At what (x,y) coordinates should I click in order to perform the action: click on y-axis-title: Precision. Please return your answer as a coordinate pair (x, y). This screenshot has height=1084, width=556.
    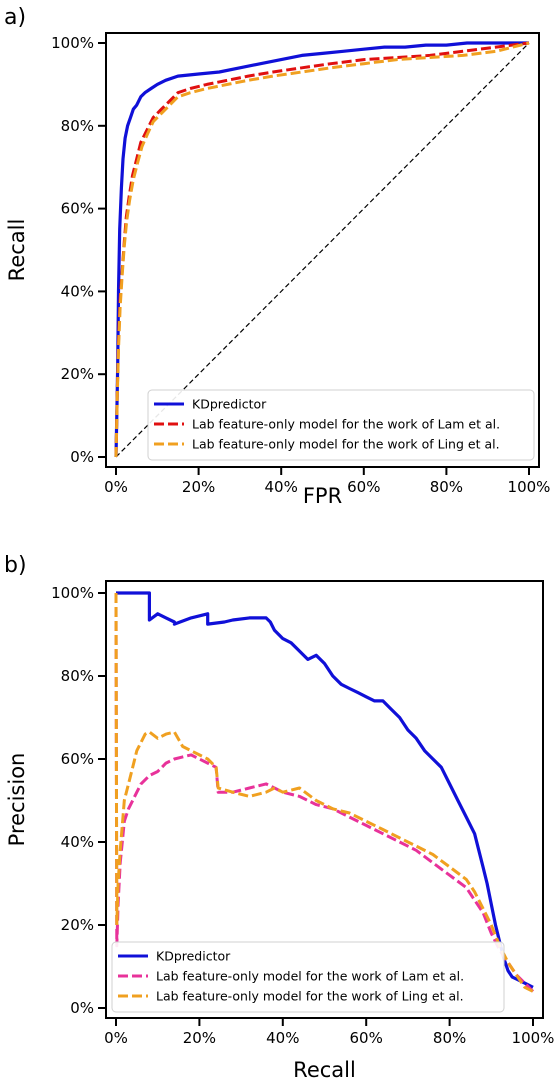
    Looking at the image, I should click on (17, 800).